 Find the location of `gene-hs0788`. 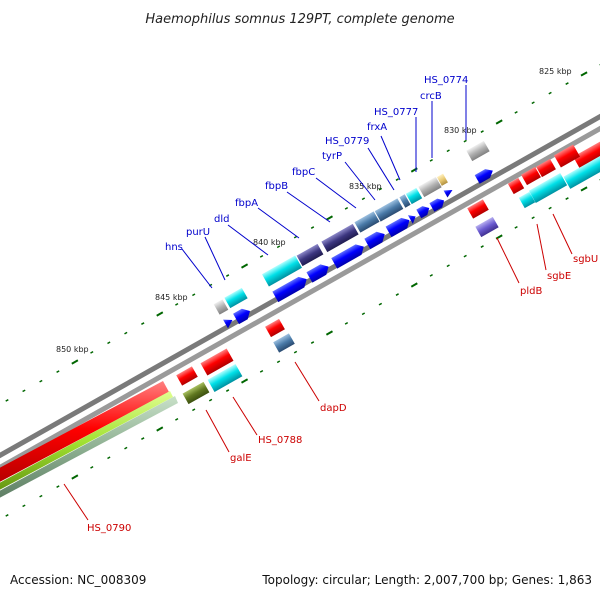

gene-hs0788 is located at coordinates (225, 378).